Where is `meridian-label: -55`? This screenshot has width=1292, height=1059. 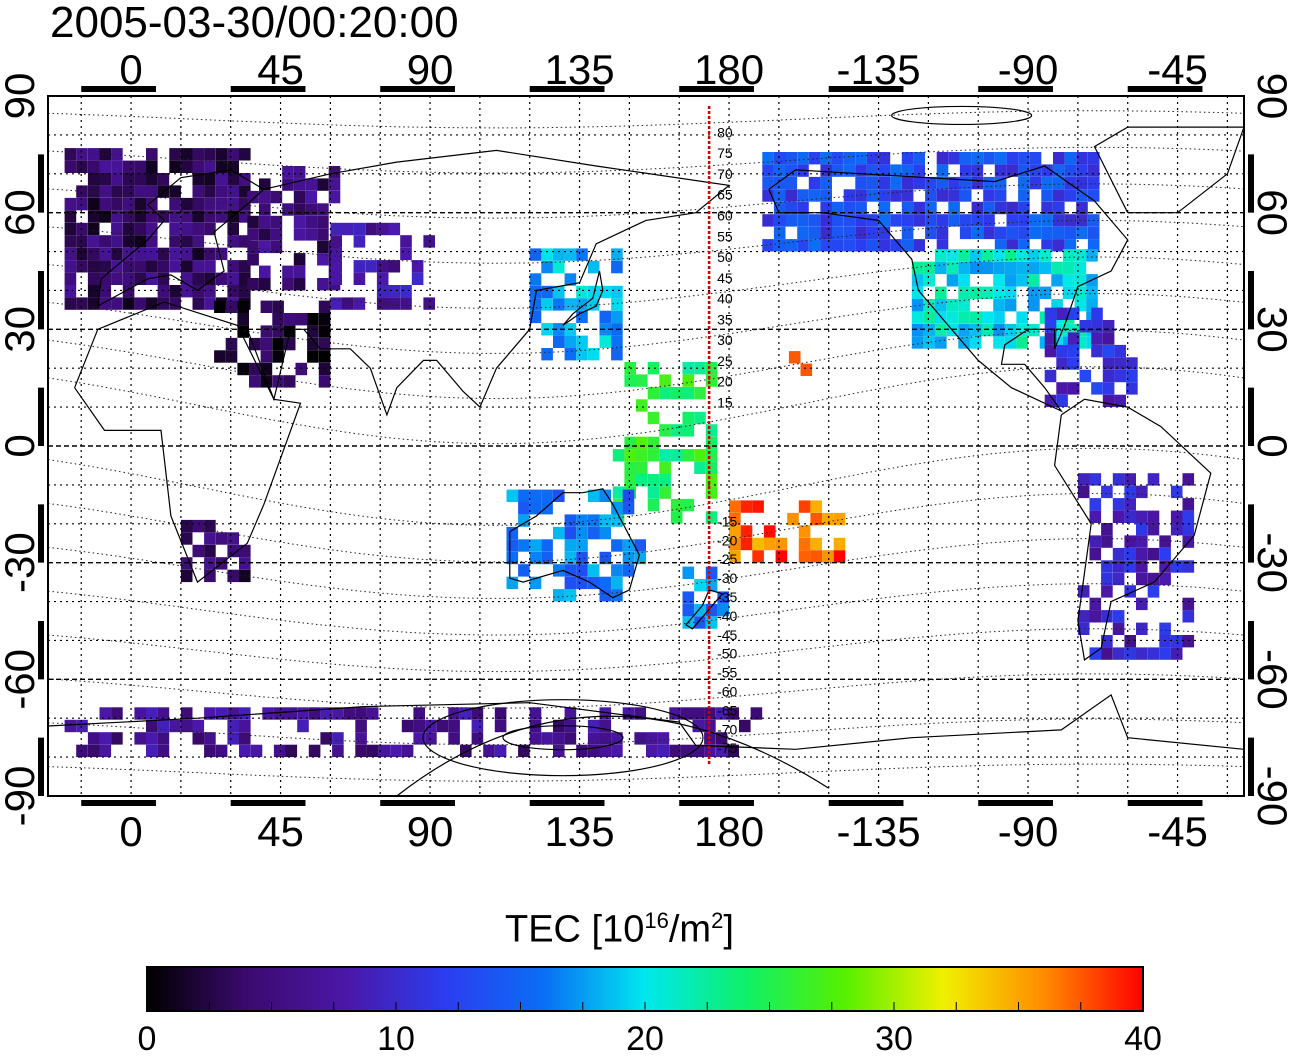 meridian-label: -55 is located at coordinates (727, 673).